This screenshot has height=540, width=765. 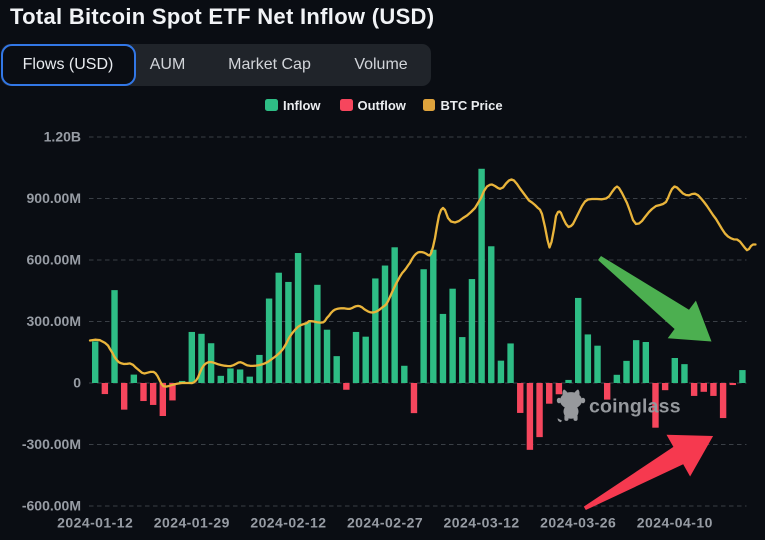 I want to click on svg-text: 2024-02-27, so click(x=385, y=523).